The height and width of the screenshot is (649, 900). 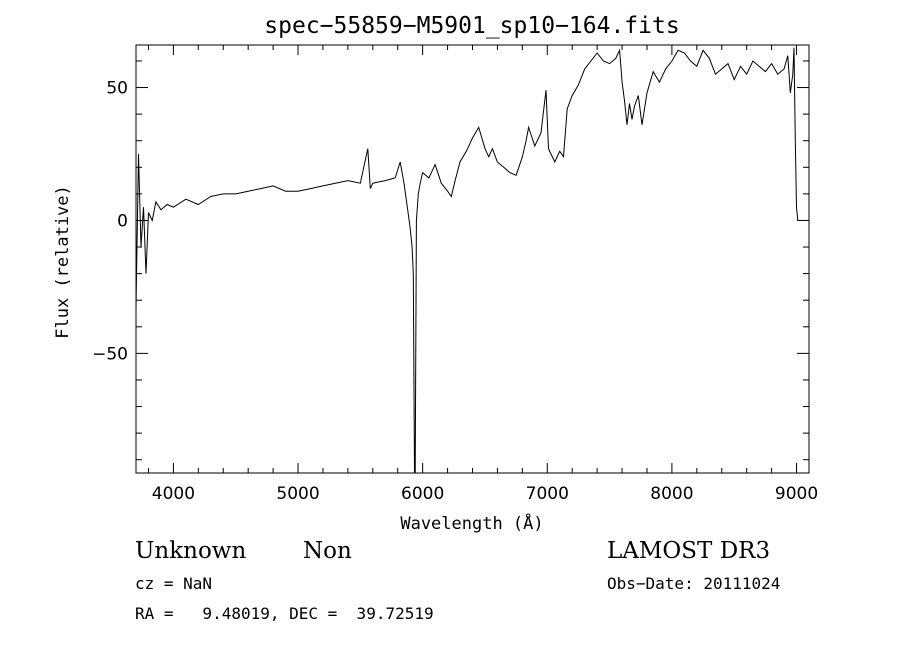 What do you see at coordinates (284, 613) in the screenshot?
I see `coordinates: RA = 9.48019, DEC = 39.72519` at bounding box center [284, 613].